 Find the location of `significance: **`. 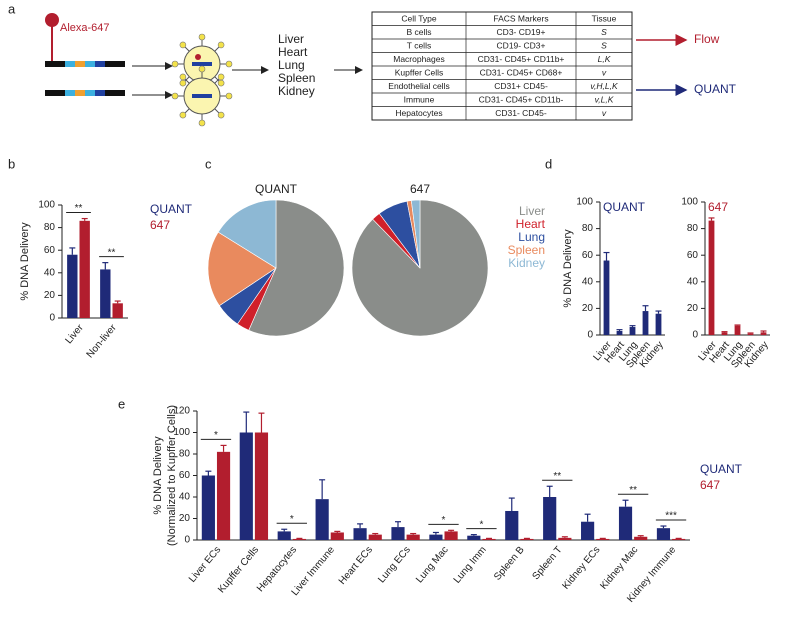

significance: ** is located at coordinates (112, 252).